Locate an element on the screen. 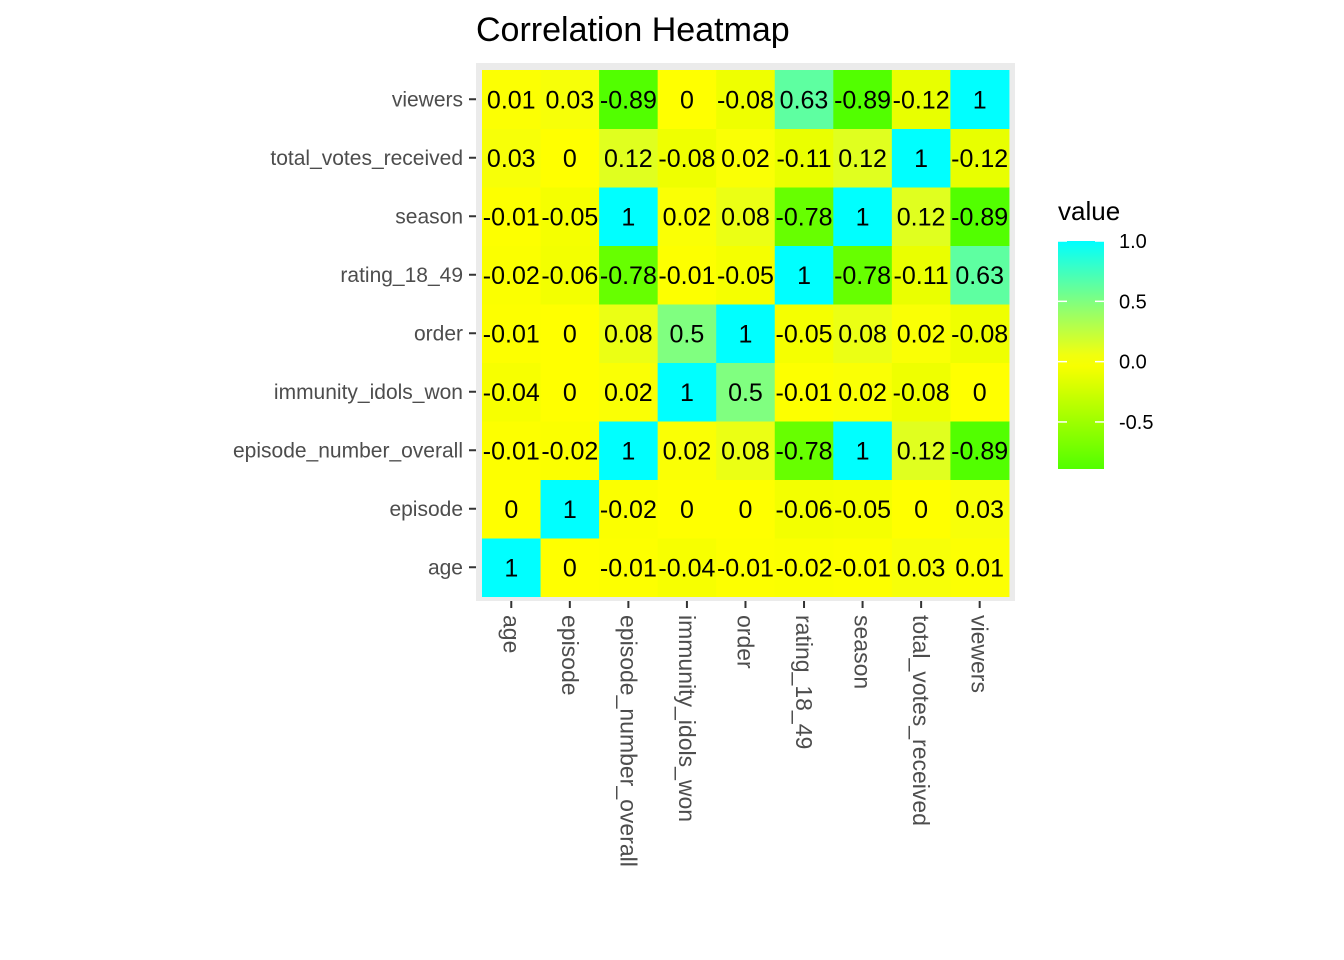 This screenshot has width=1344, height=960. y-tick-label: order is located at coordinates (438, 333).